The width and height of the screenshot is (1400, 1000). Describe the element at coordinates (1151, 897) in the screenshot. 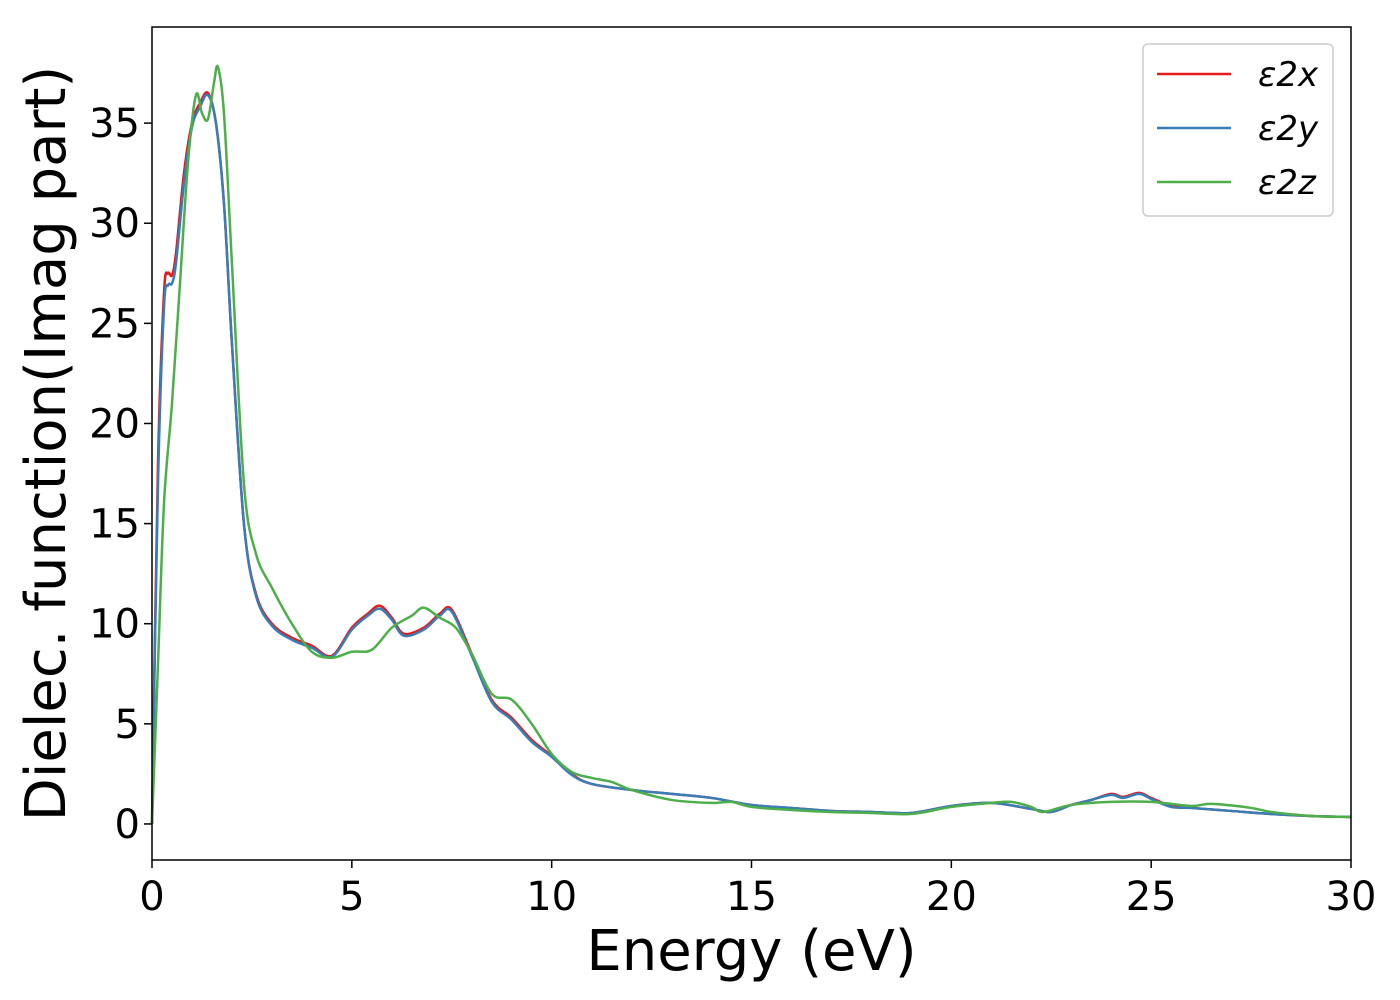

I see `x-tick-label: 25` at that location.